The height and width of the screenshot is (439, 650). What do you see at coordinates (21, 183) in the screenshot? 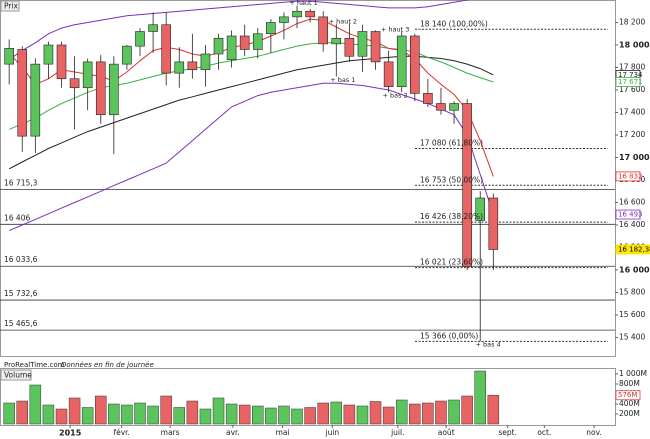
I see `support-label: 16 715,3` at bounding box center [21, 183].